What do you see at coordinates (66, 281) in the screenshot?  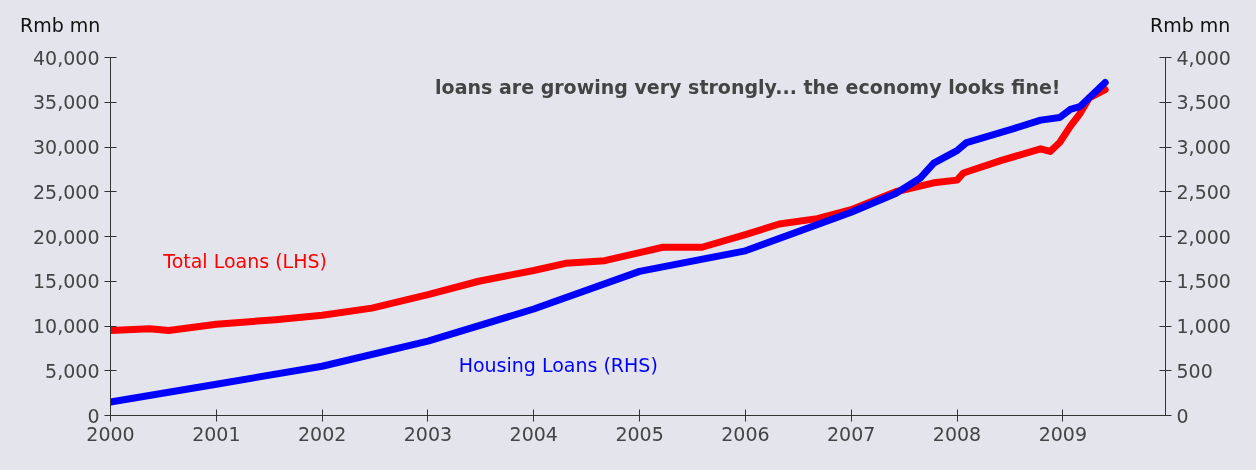 I see `y-tick-label: 15,000` at bounding box center [66, 281].